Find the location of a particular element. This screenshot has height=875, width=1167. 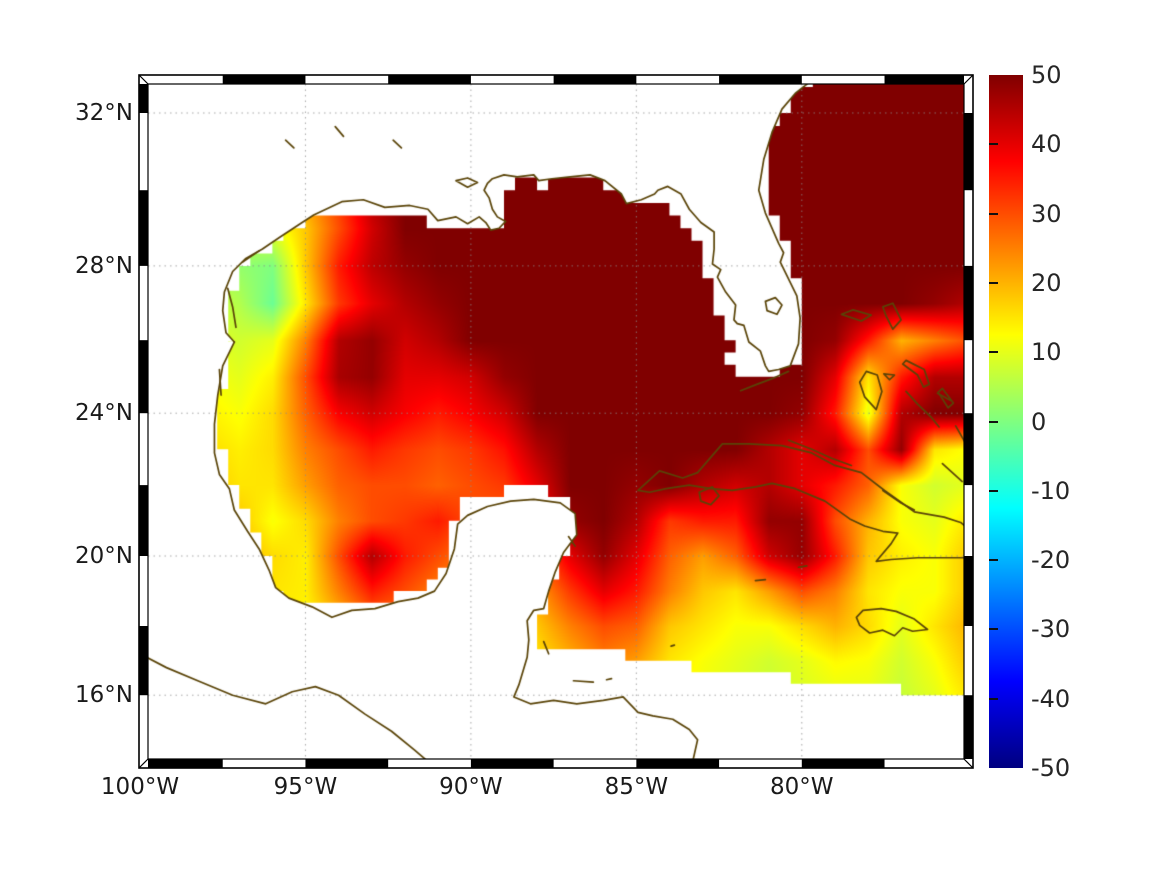

colorbar-tick-label: -50 is located at coordinates (1051, 768).